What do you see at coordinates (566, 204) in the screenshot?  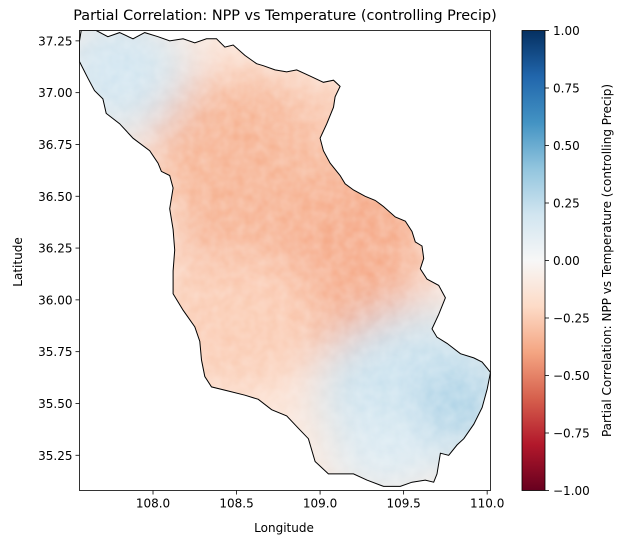 I see `colorbar-tick-label: 0.25` at bounding box center [566, 204].